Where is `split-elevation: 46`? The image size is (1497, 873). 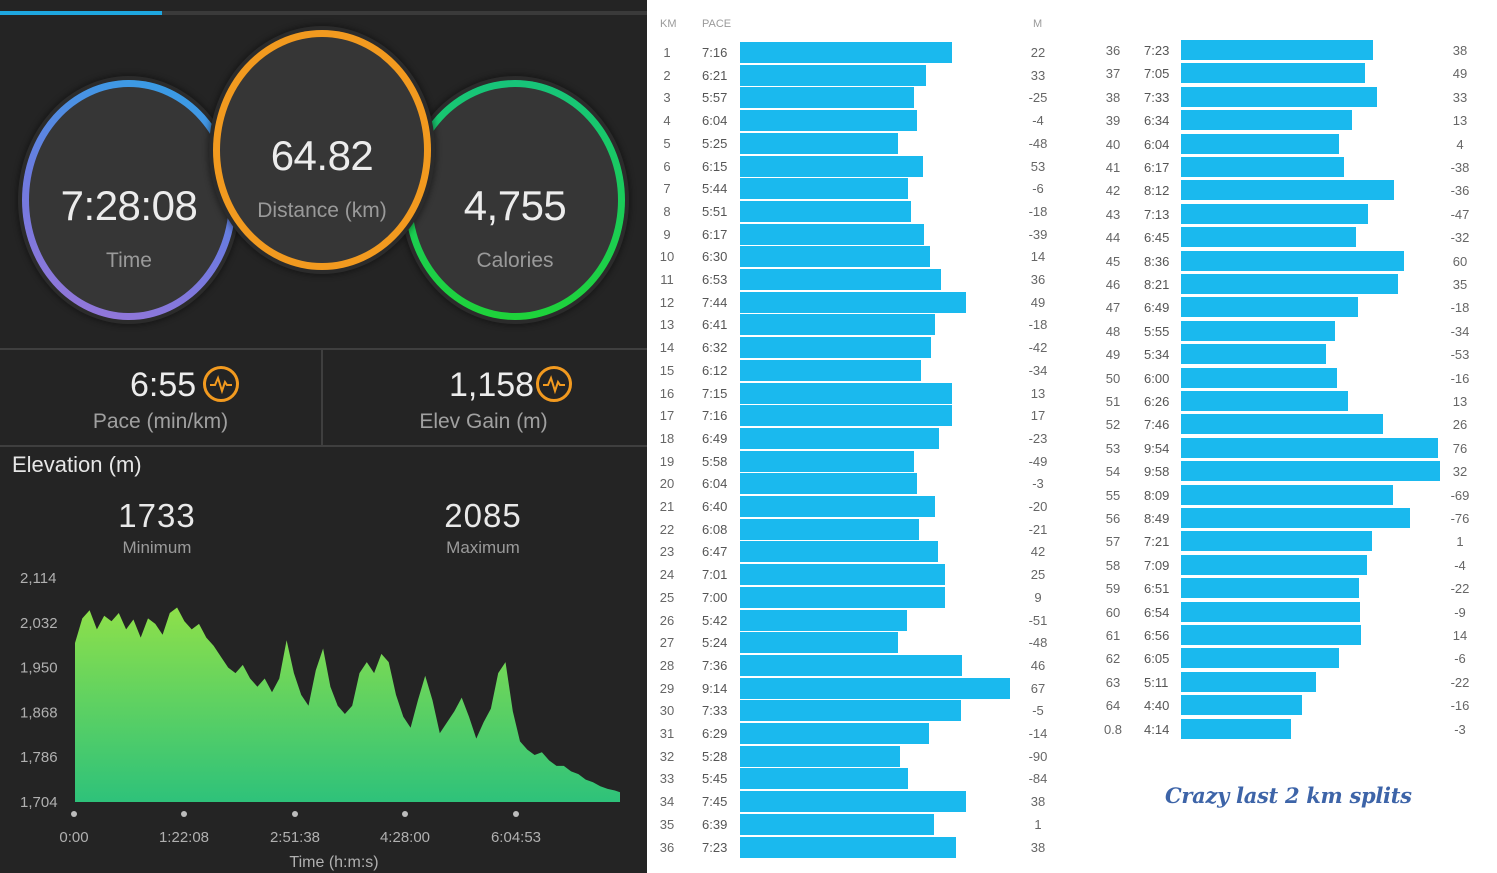
split-elevation: 46 is located at coordinates (1038, 665).